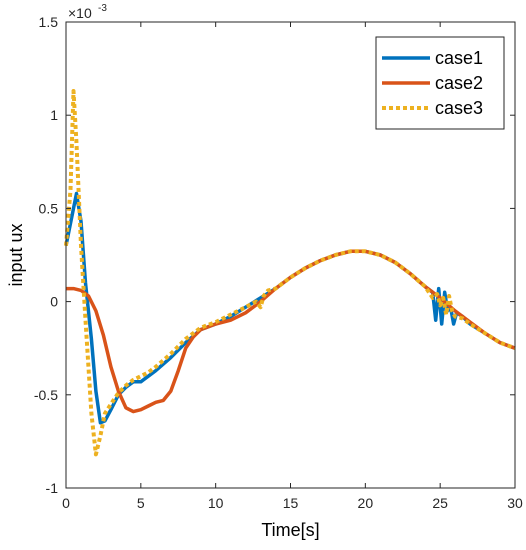 The width and height of the screenshot is (526, 550). Describe the element at coordinates (366, 503) in the screenshot. I see `x-tick-label: 20` at that location.